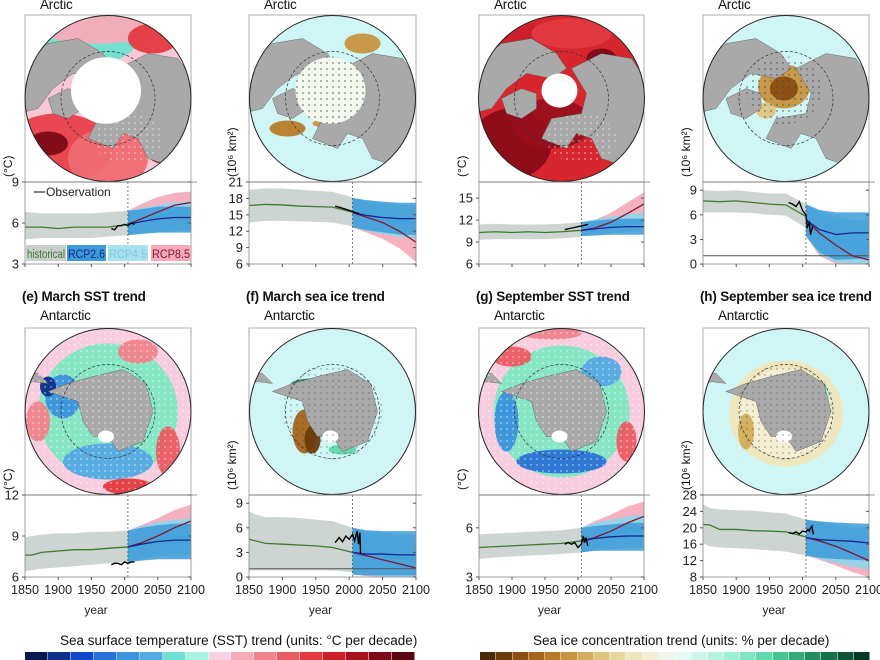  I want to click on map-sst-arctic-march, so click(108, 98).